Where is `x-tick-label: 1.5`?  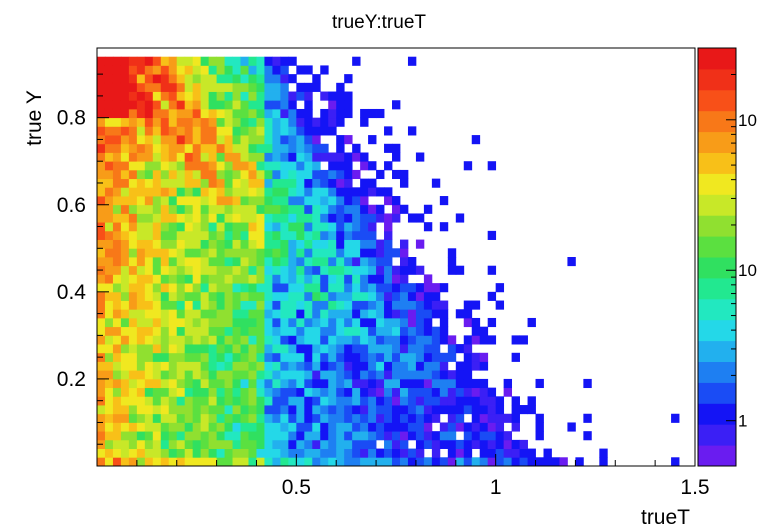 x-tick-label: 1.5 is located at coordinates (694, 487).